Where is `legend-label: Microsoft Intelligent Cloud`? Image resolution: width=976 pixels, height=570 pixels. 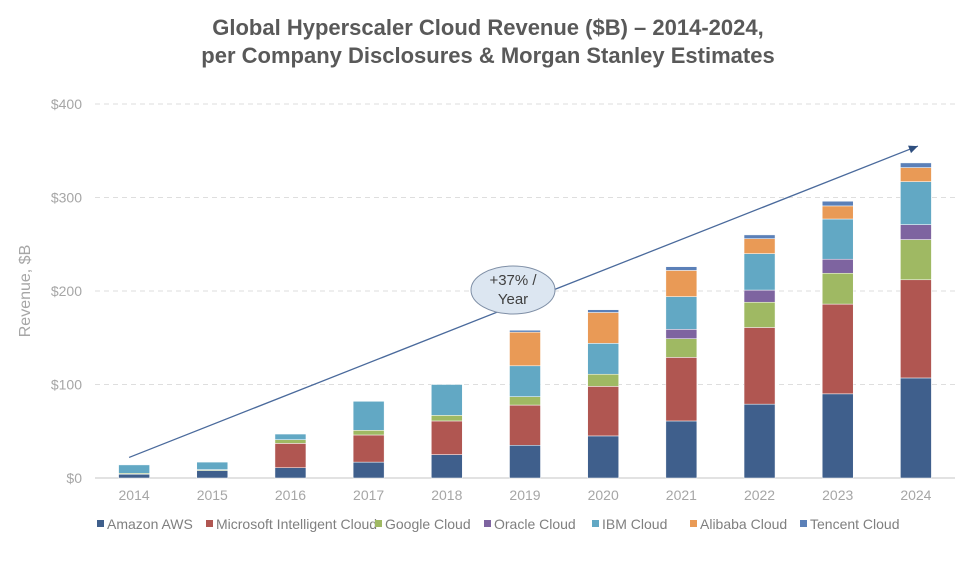
legend-label: Microsoft Intelligent Cloud is located at coordinates (296, 524).